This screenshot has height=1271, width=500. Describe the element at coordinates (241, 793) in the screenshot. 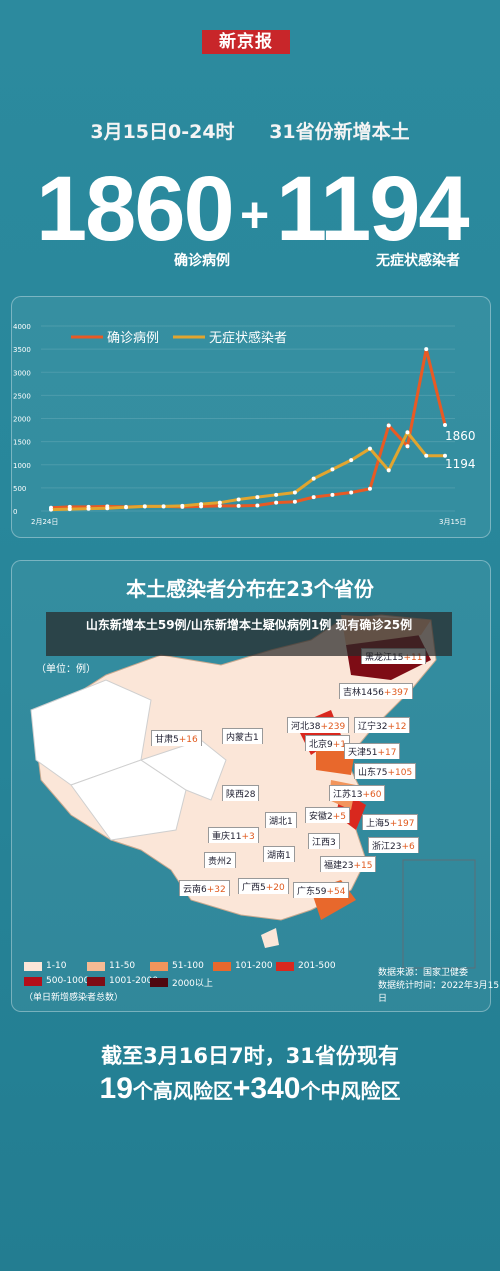

I see `province-label: 陕西28` at that location.